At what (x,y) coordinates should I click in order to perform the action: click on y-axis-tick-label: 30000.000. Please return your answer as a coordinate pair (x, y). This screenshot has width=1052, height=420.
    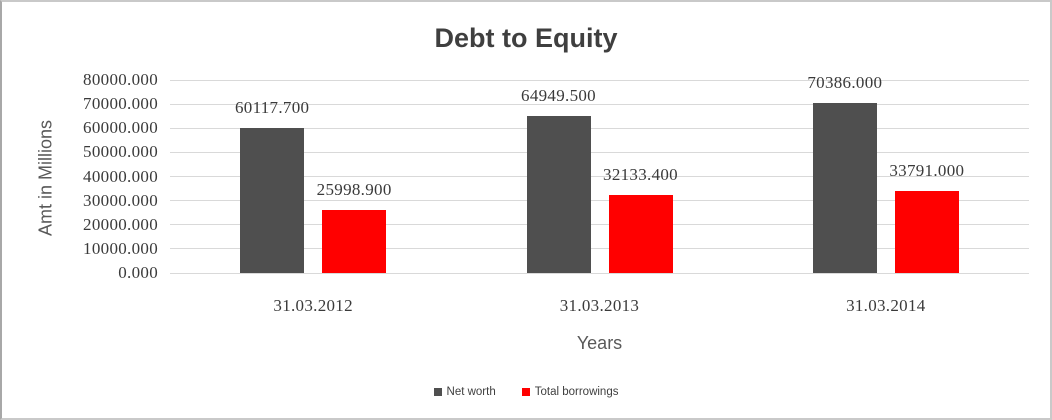
    Looking at the image, I should click on (120, 200).